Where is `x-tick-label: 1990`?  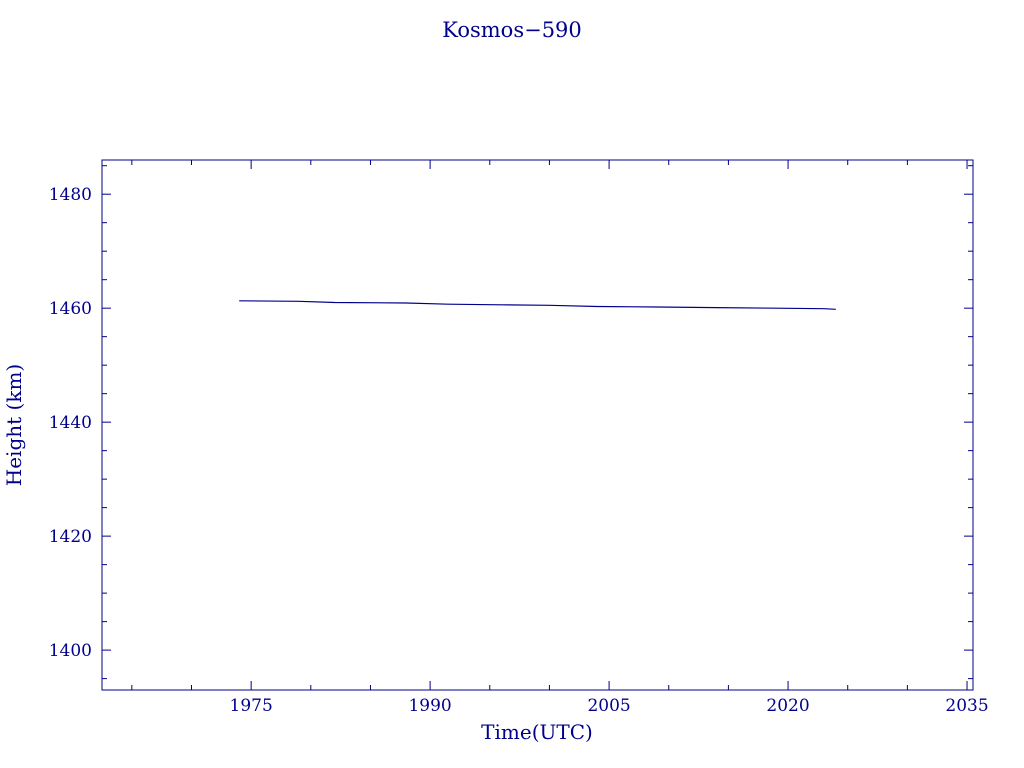 x-tick-label: 1990 is located at coordinates (429, 706).